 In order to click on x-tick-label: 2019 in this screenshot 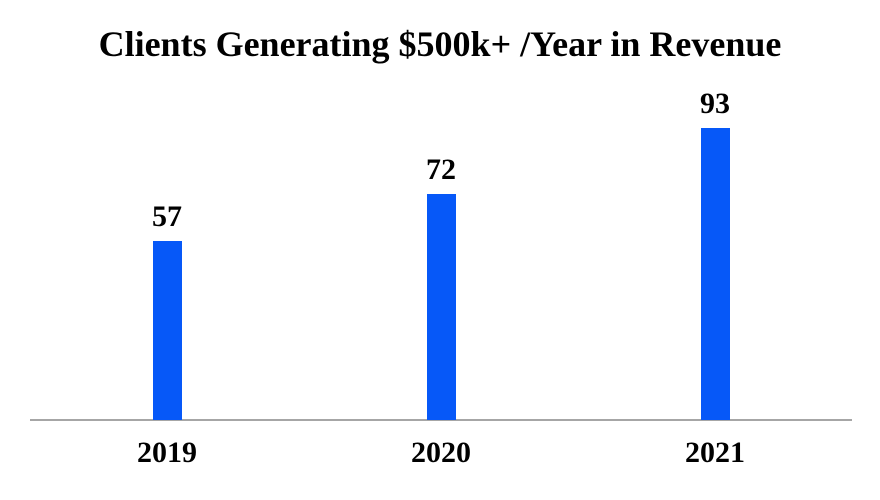, I will do `click(167, 452)`.